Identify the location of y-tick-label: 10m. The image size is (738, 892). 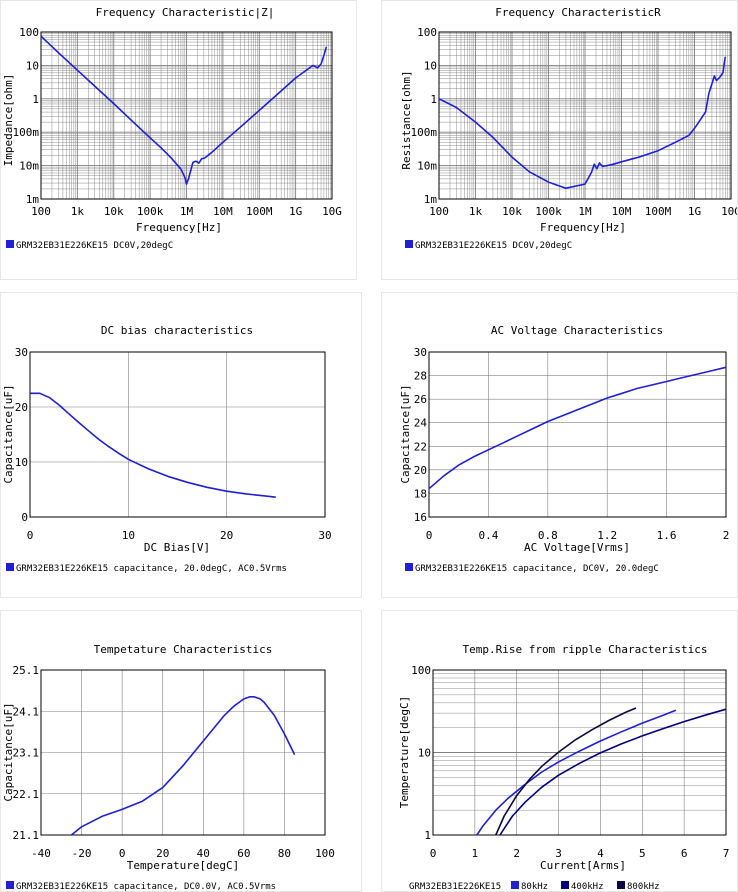
(427, 166).